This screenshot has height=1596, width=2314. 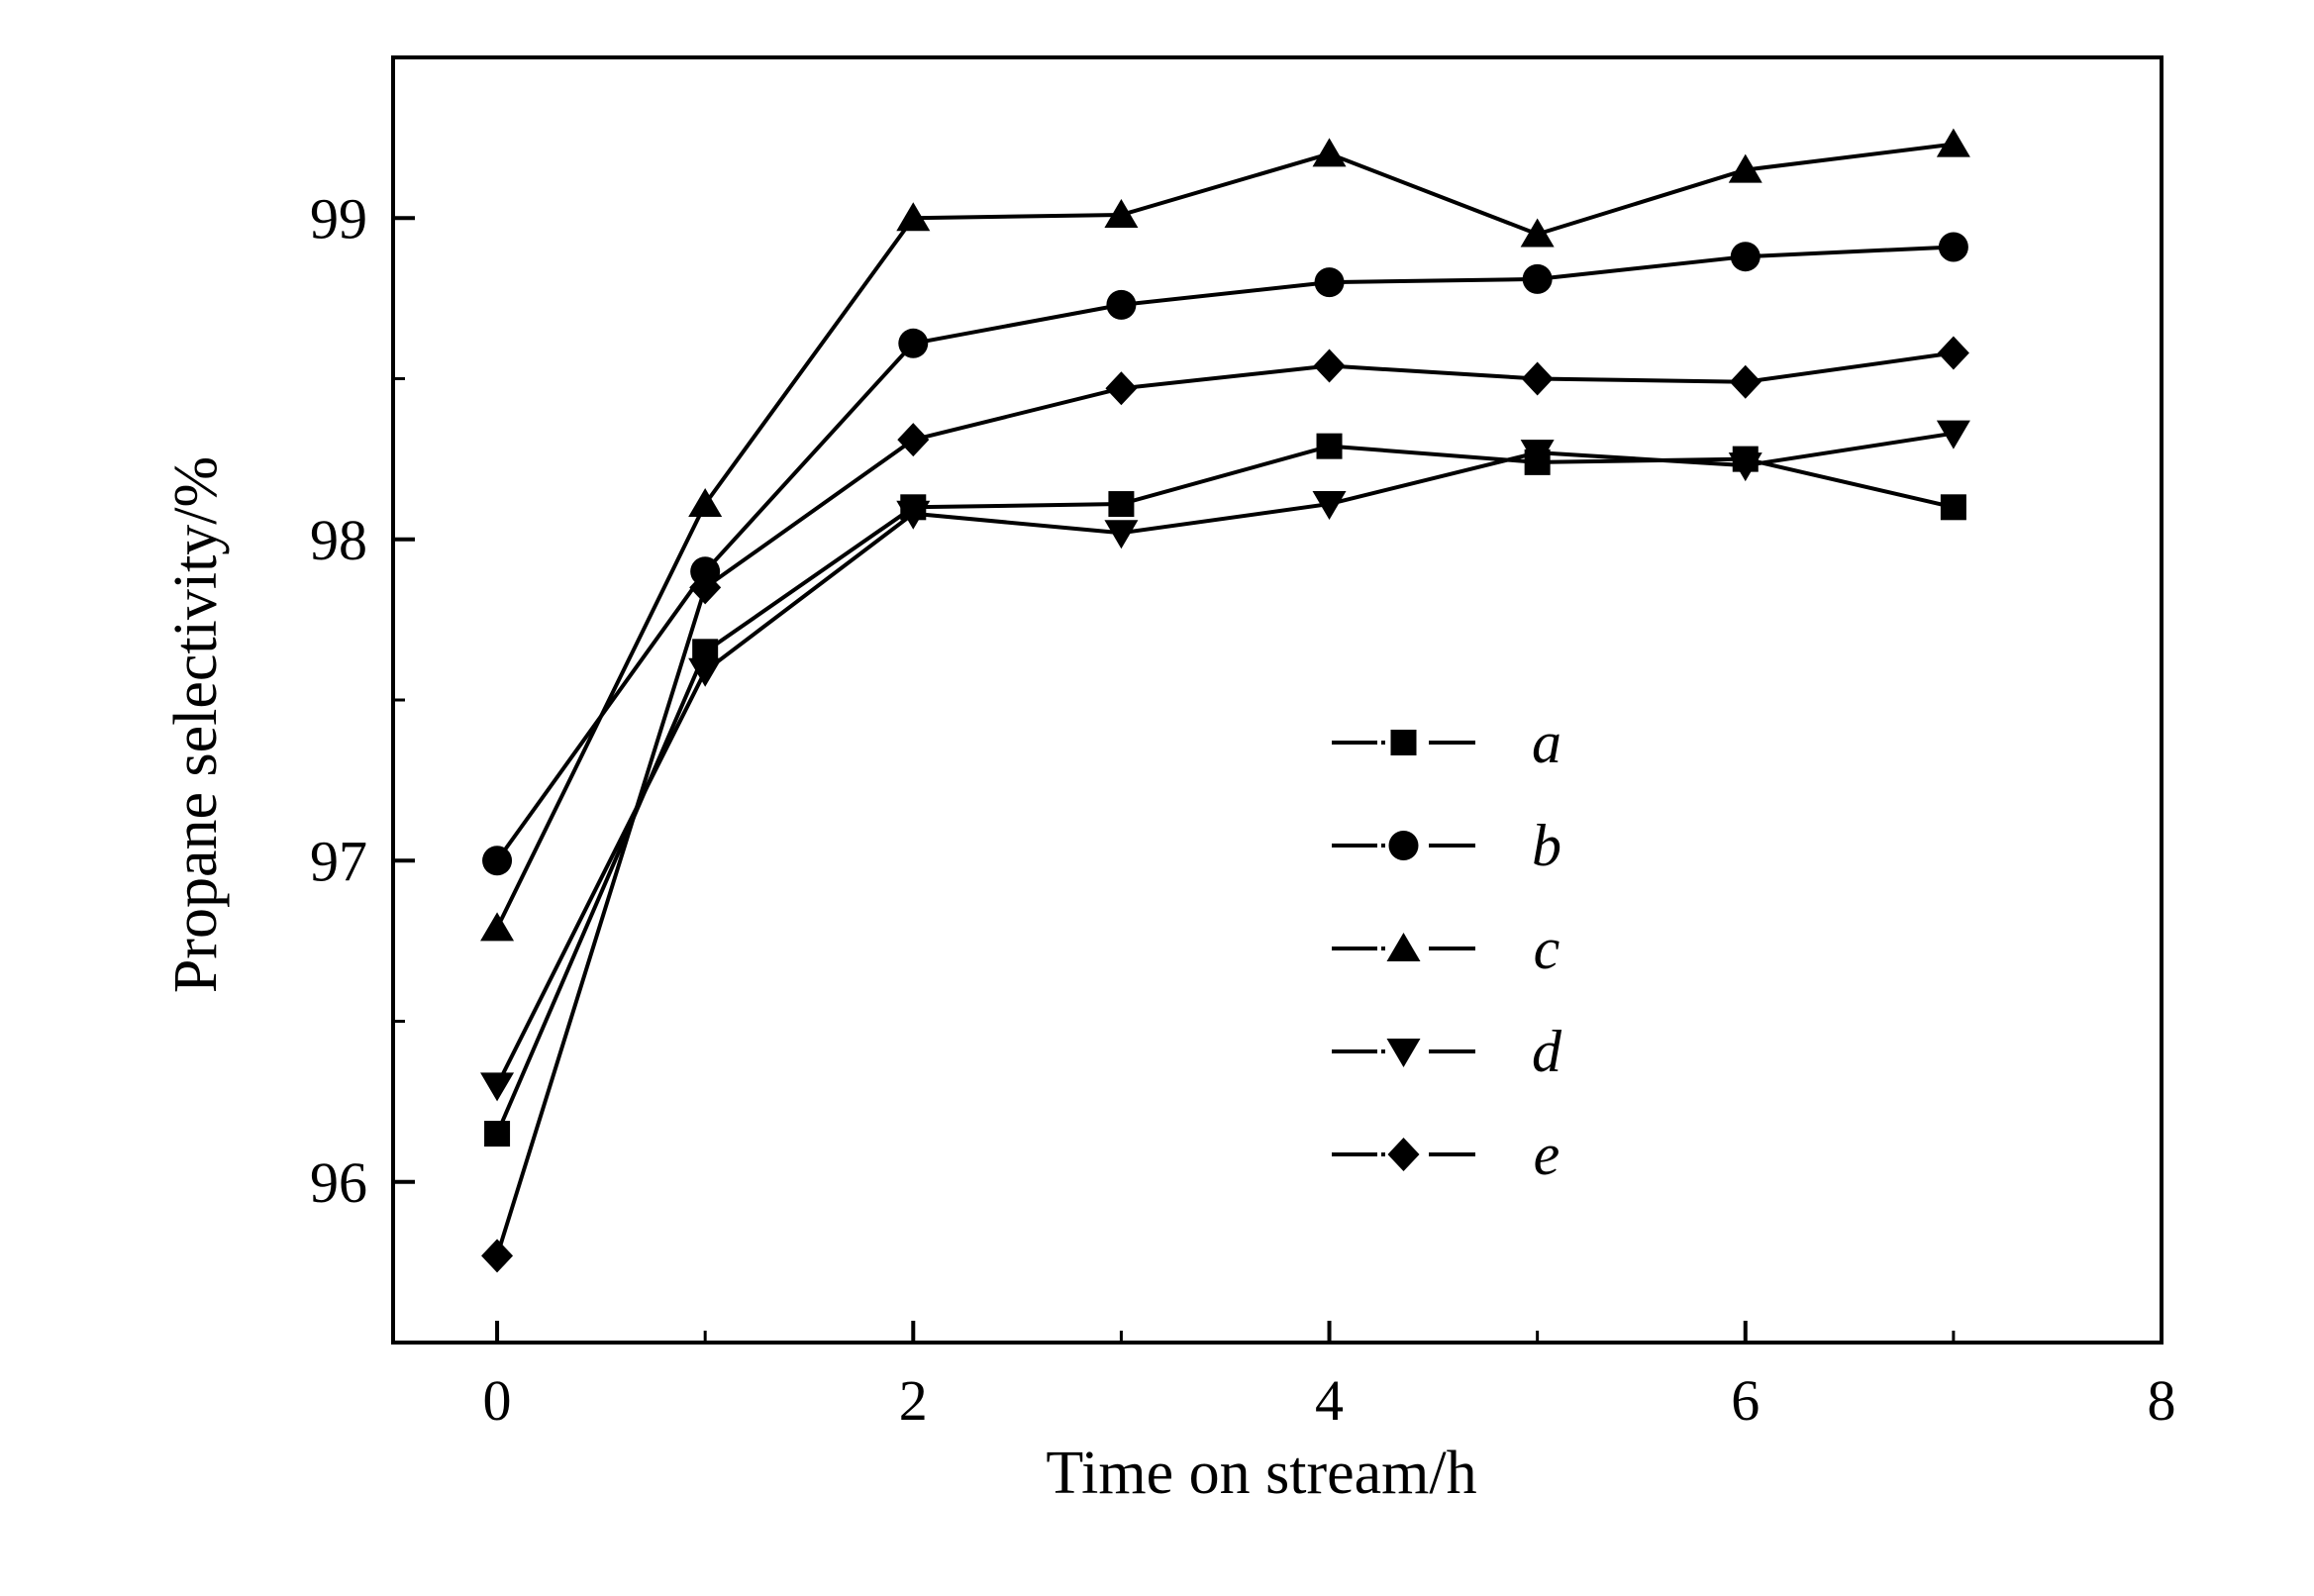 I want to click on y-tick-label: 96, so click(x=338, y=1182).